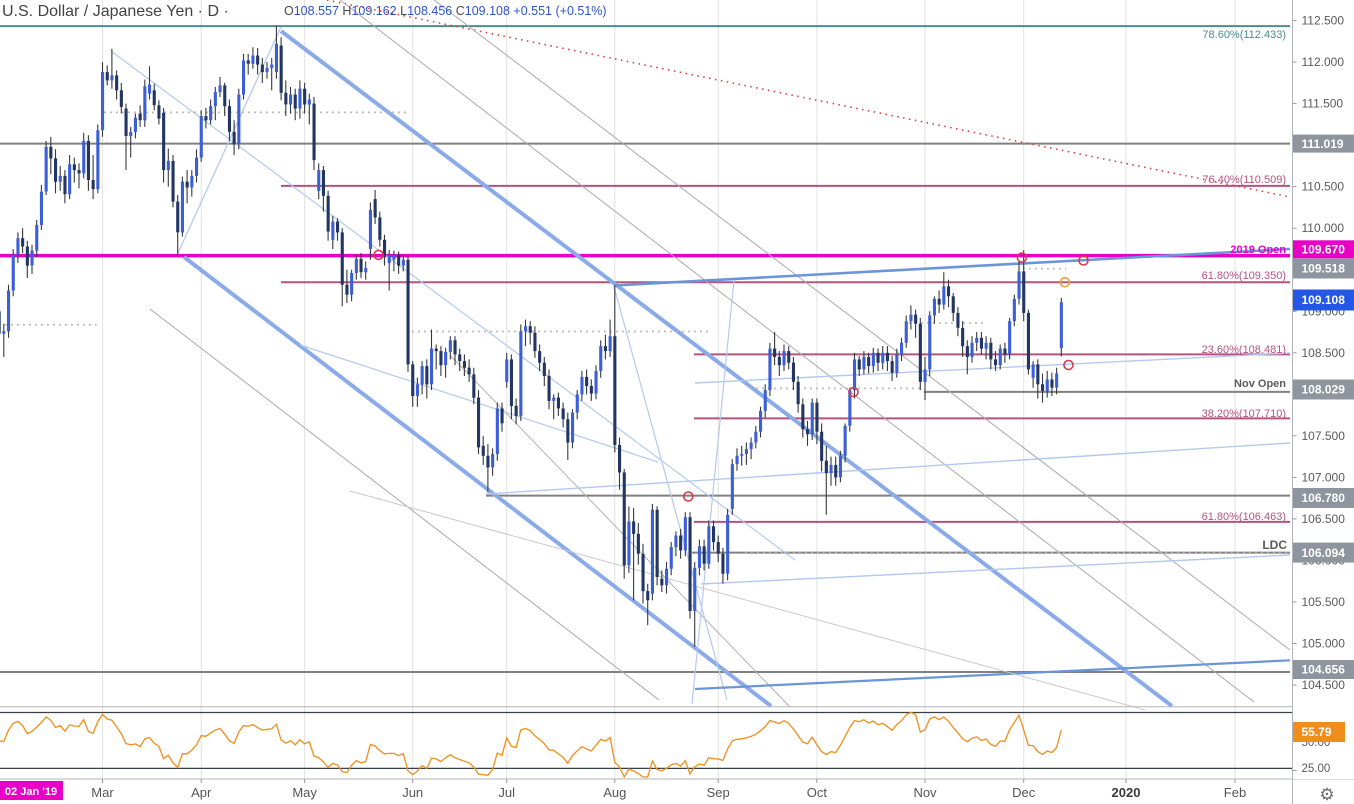  Describe the element at coordinates (304, 792) in the screenshot. I see `svg-text: May` at that location.